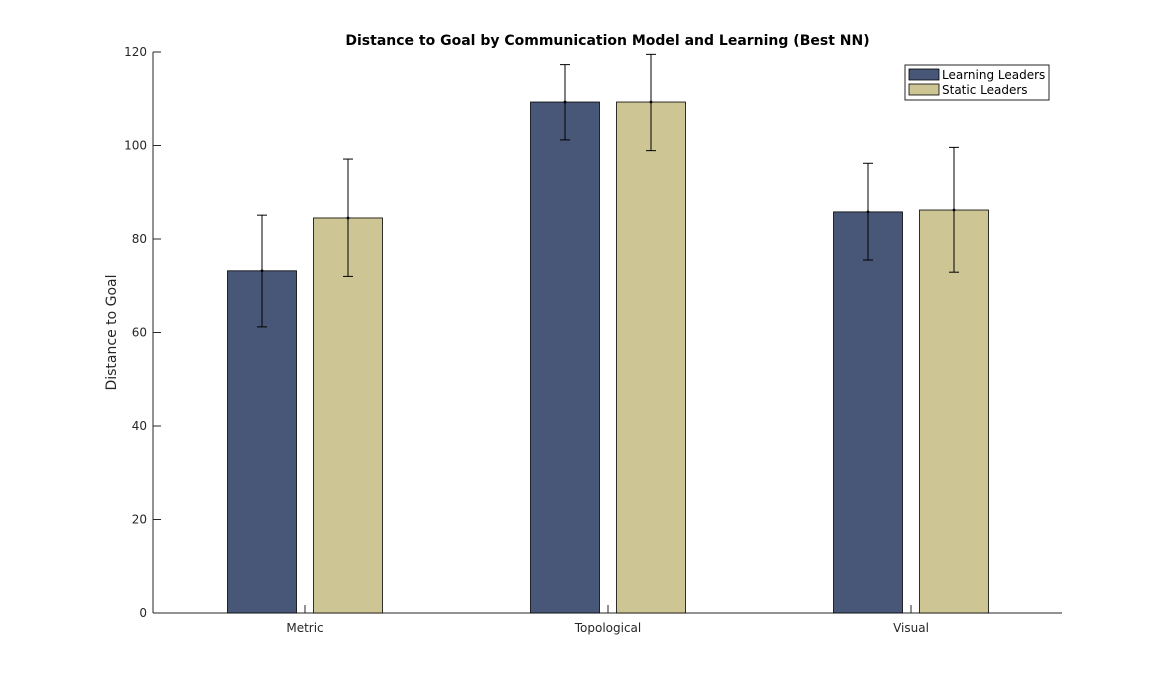 Image resolution: width=1175 pixels, height=690 pixels. What do you see at coordinates (985, 90) in the screenshot?
I see `legend-label: Static Leaders` at bounding box center [985, 90].